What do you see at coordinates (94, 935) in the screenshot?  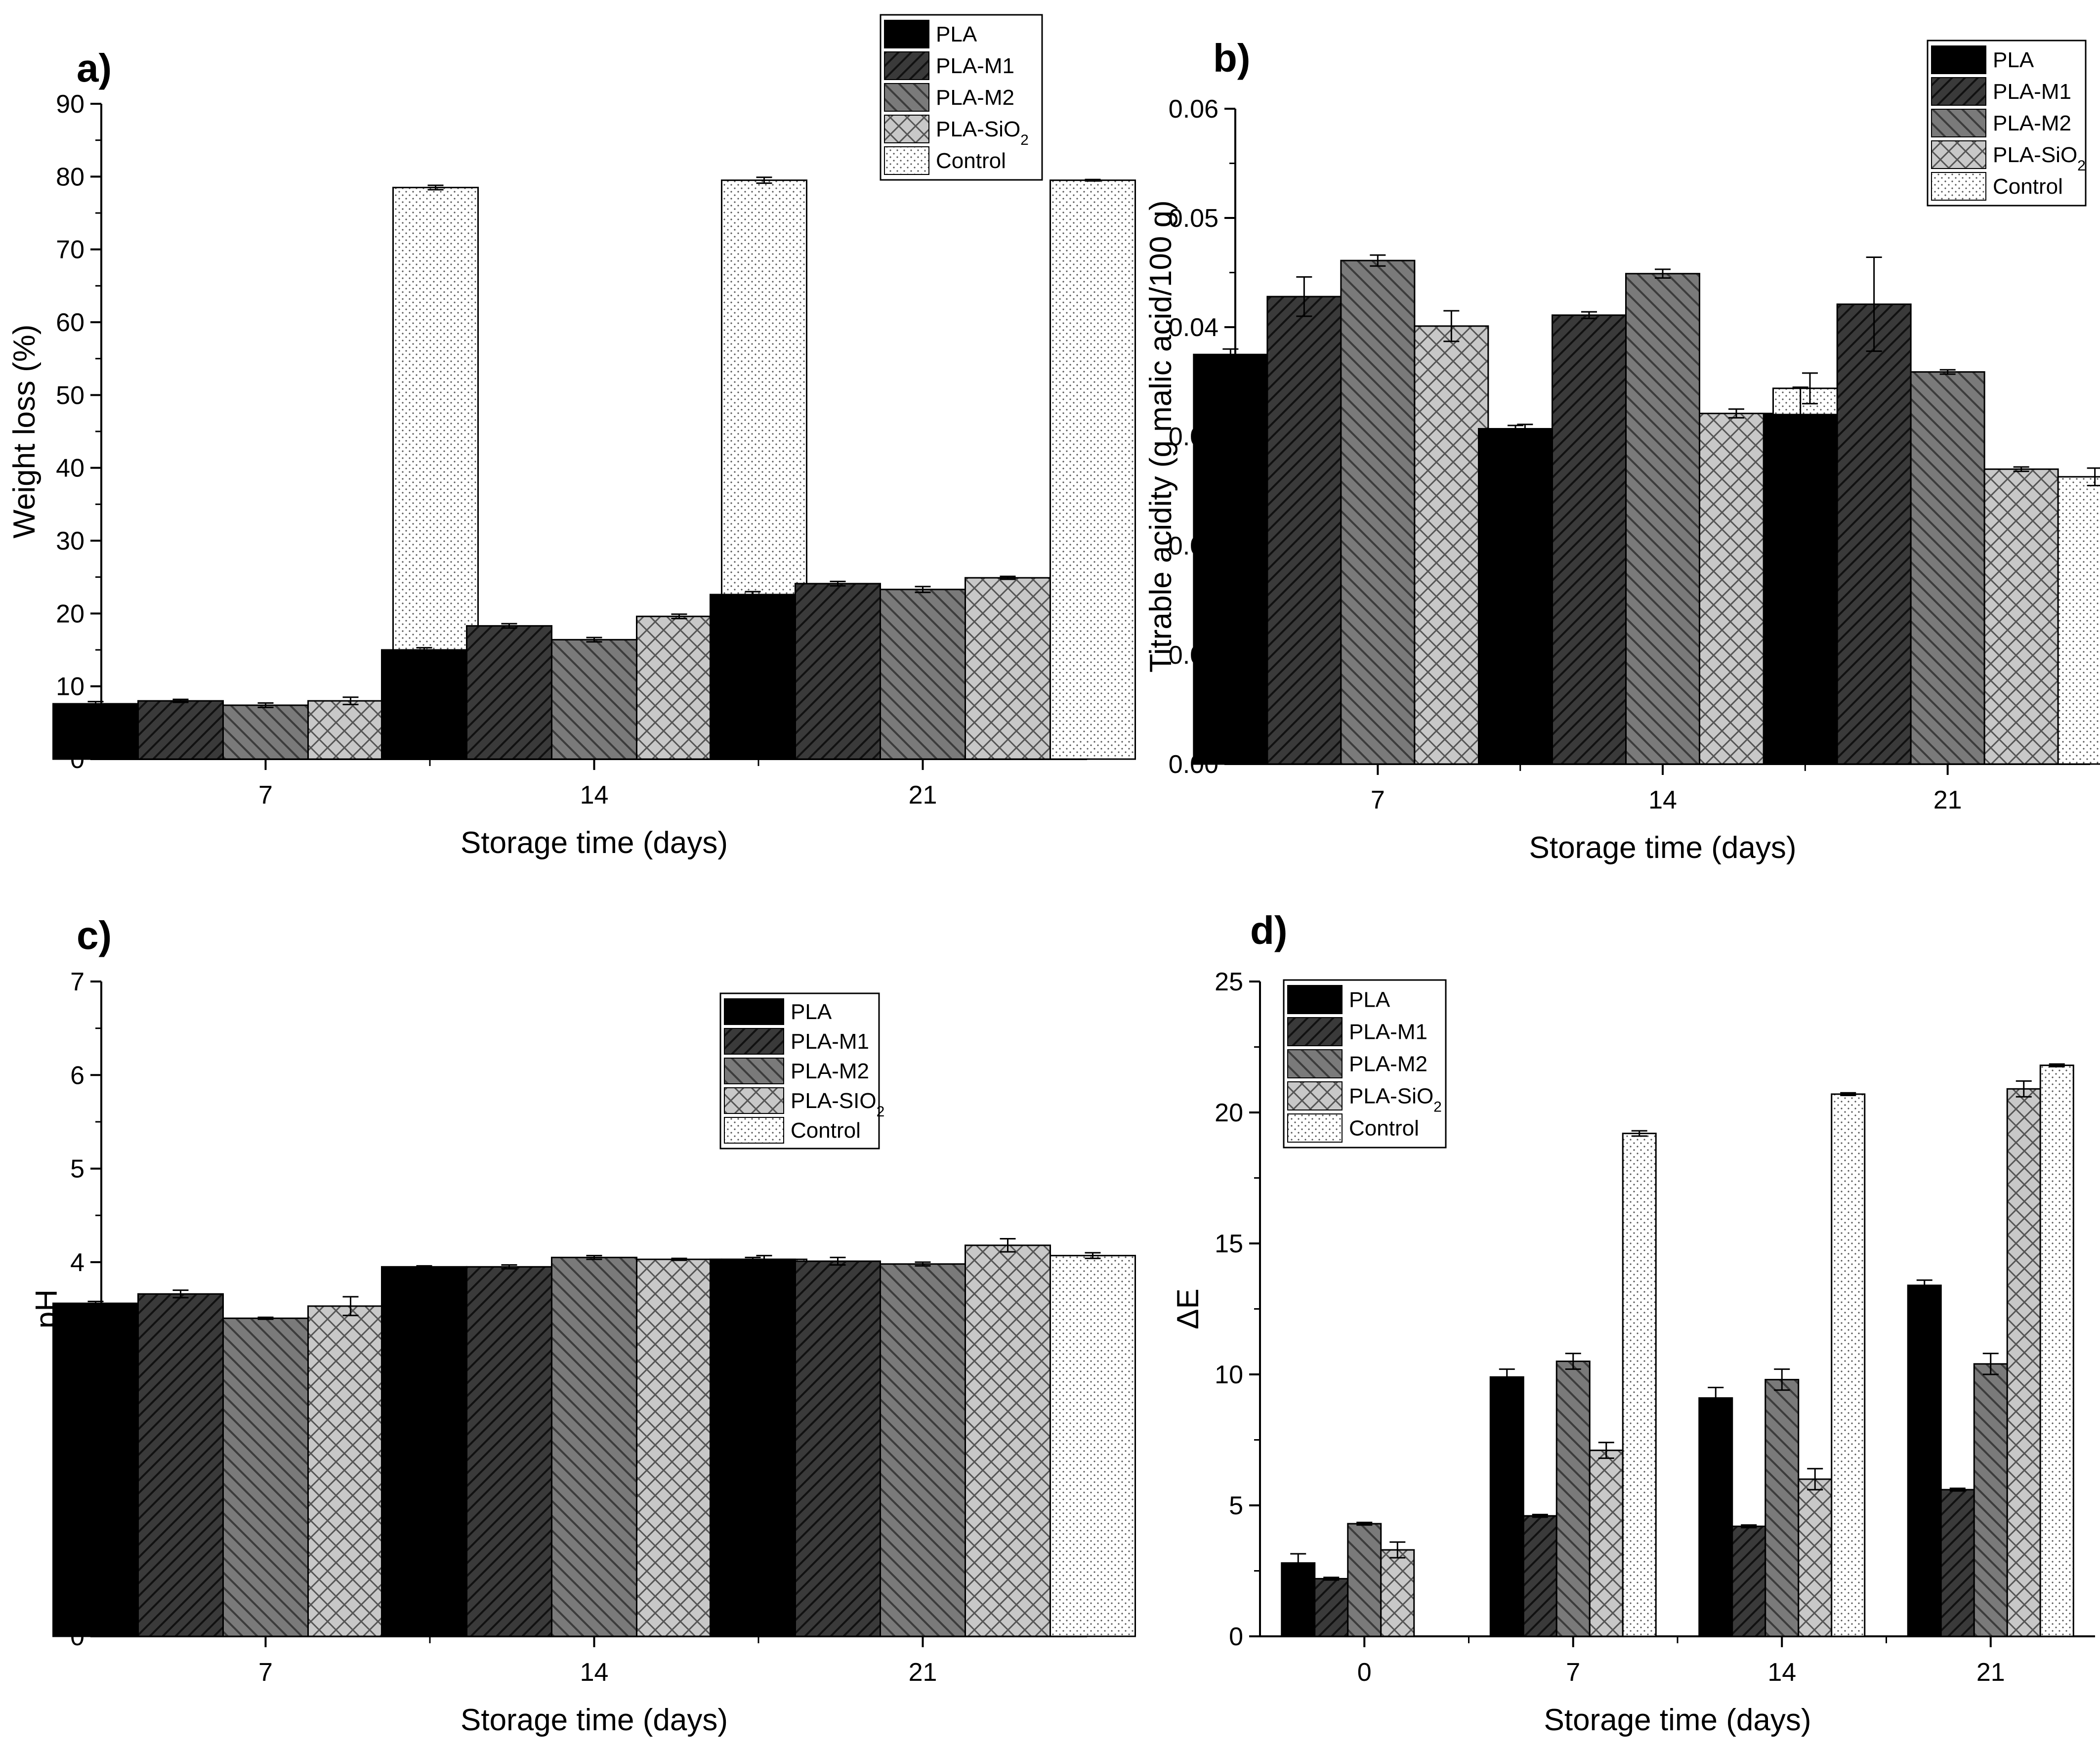 I see `panel-label: c)` at bounding box center [94, 935].